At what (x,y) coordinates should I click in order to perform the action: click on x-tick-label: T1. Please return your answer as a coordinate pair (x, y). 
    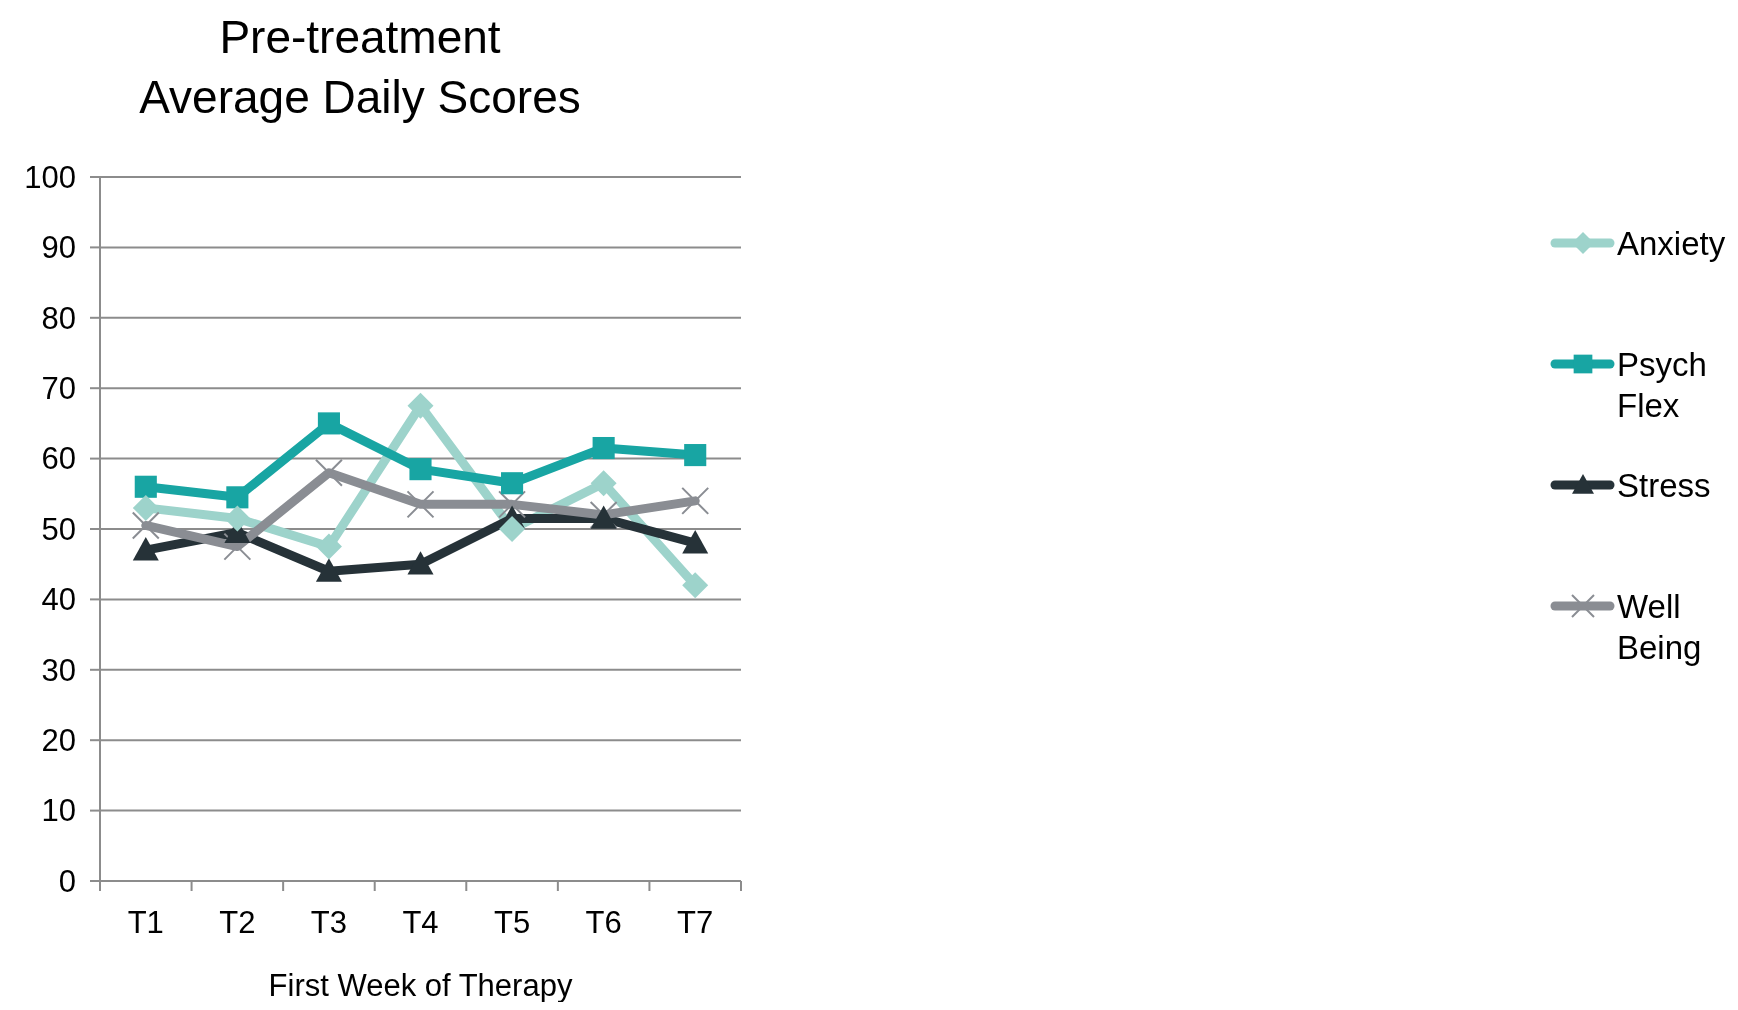
    Looking at the image, I should click on (145, 922).